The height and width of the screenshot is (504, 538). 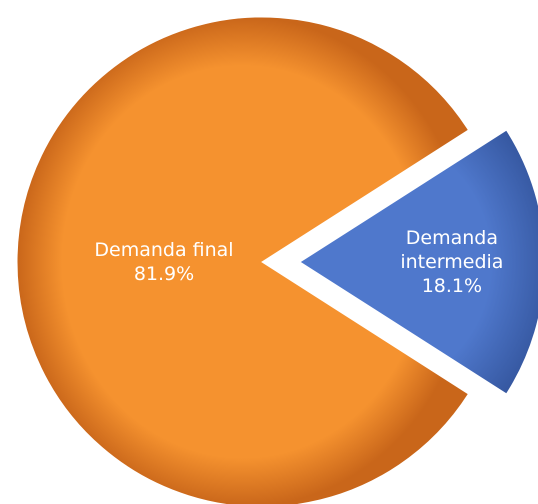 I want to click on slice-value: 18.1%, so click(x=452, y=286).